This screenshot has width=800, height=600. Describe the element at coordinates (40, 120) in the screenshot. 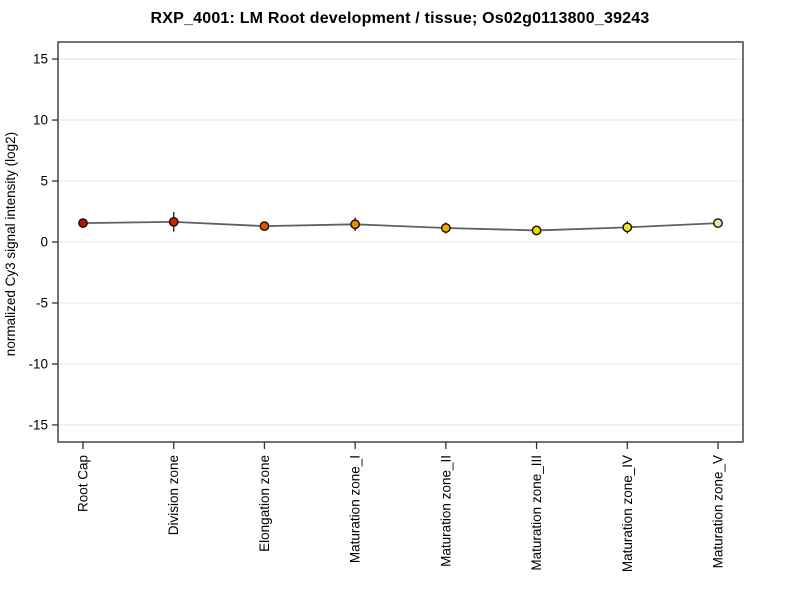

I see `y-tick-label: 10` at that location.